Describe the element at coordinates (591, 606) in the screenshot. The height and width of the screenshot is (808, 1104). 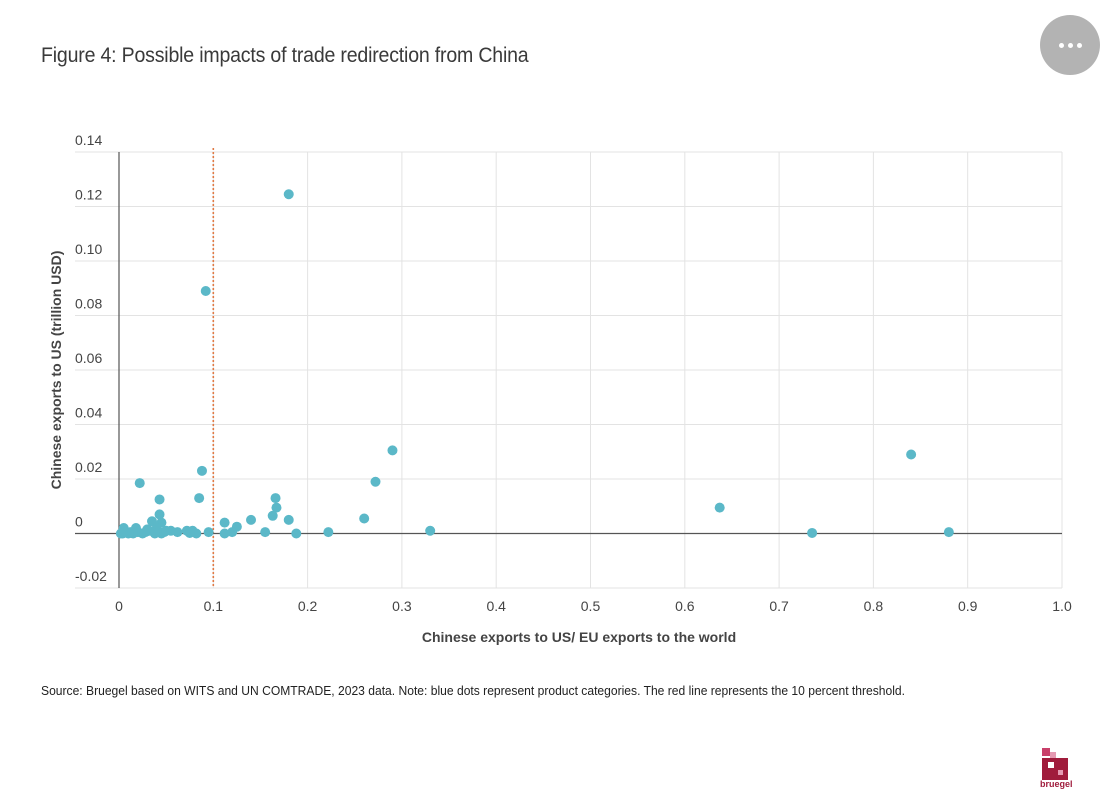
I see `x-tick-label: 0.5` at that location.